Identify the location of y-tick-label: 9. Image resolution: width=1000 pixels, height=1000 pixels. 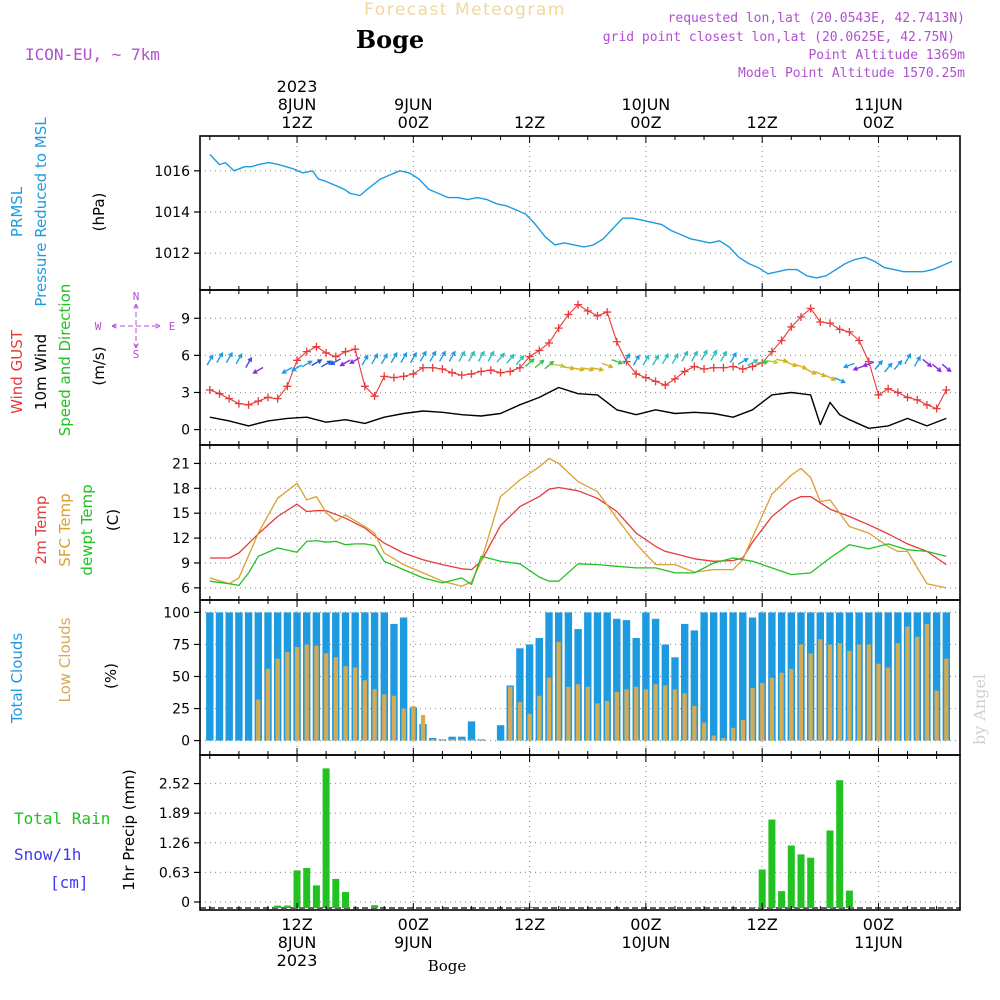
(185, 564).